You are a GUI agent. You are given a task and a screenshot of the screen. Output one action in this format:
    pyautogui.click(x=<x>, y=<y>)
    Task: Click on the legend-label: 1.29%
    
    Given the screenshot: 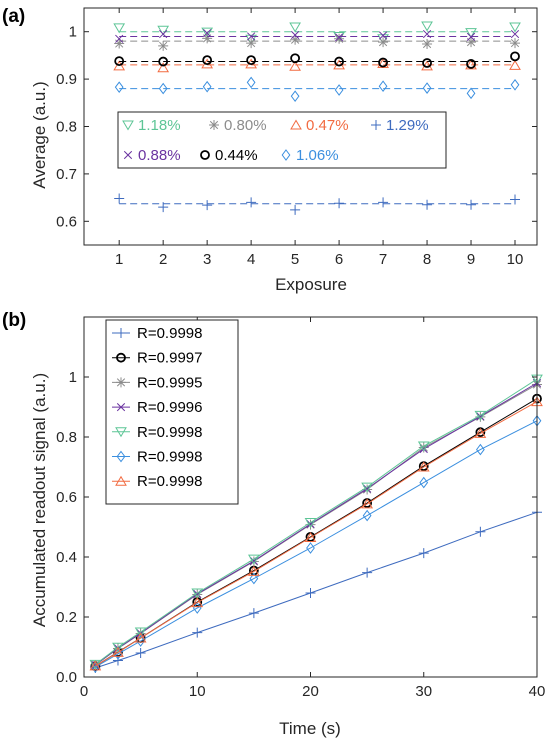 What is the action you would take?
    pyautogui.click(x=407, y=125)
    